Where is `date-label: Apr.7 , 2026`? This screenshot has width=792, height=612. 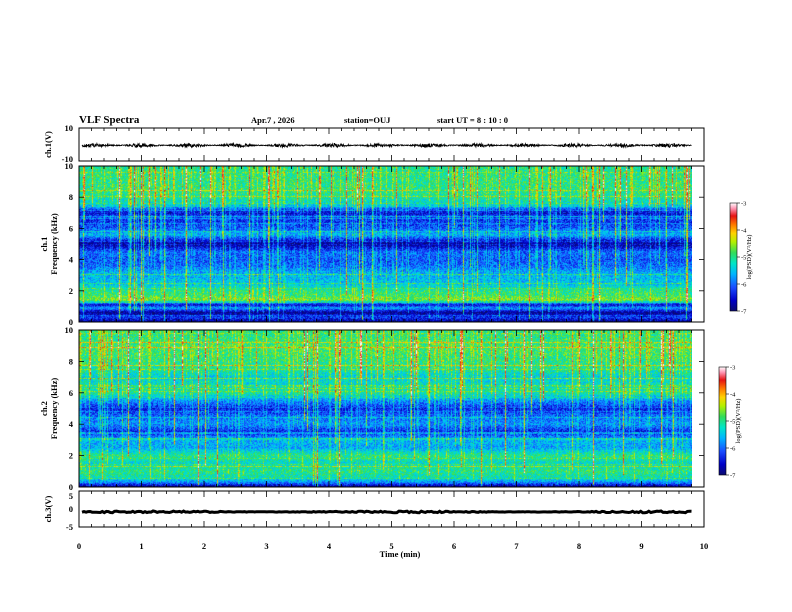 date-label: Apr.7 , 2026 is located at coordinates (273, 120).